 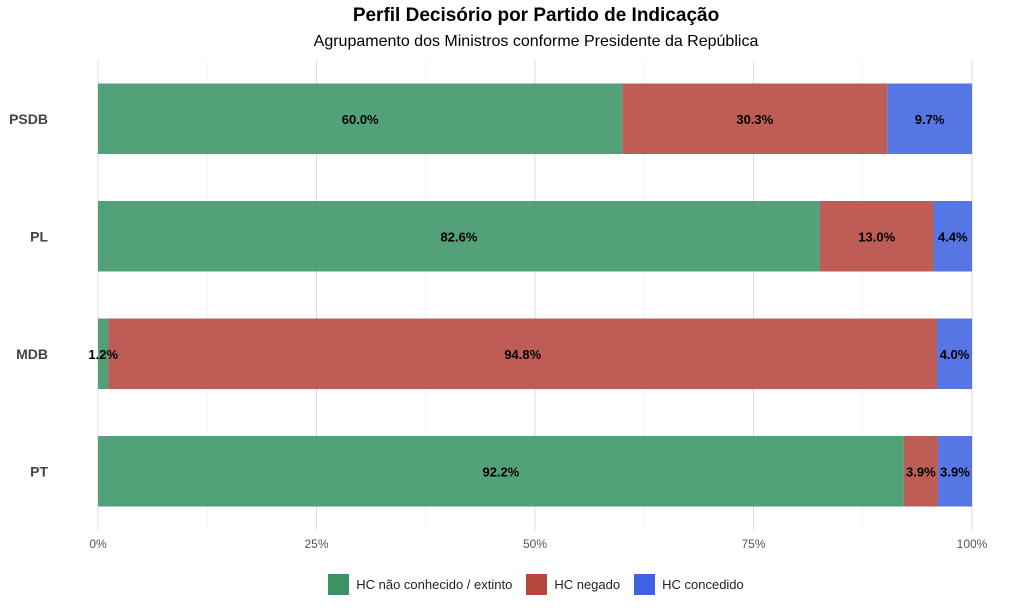 What do you see at coordinates (753, 544) in the screenshot?
I see `x-tick-label: 75%` at bounding box center [753, 544].